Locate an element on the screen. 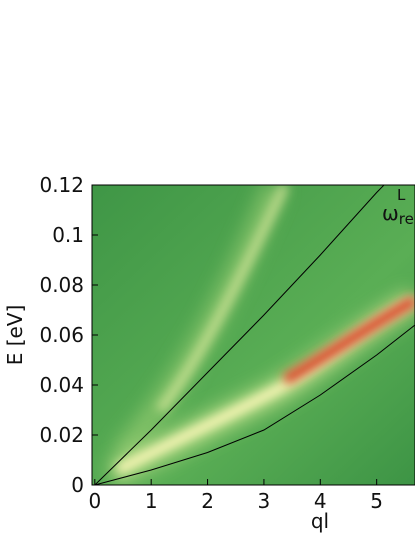  y-tick-label: 0.04 is located at coordinates (61, 385).